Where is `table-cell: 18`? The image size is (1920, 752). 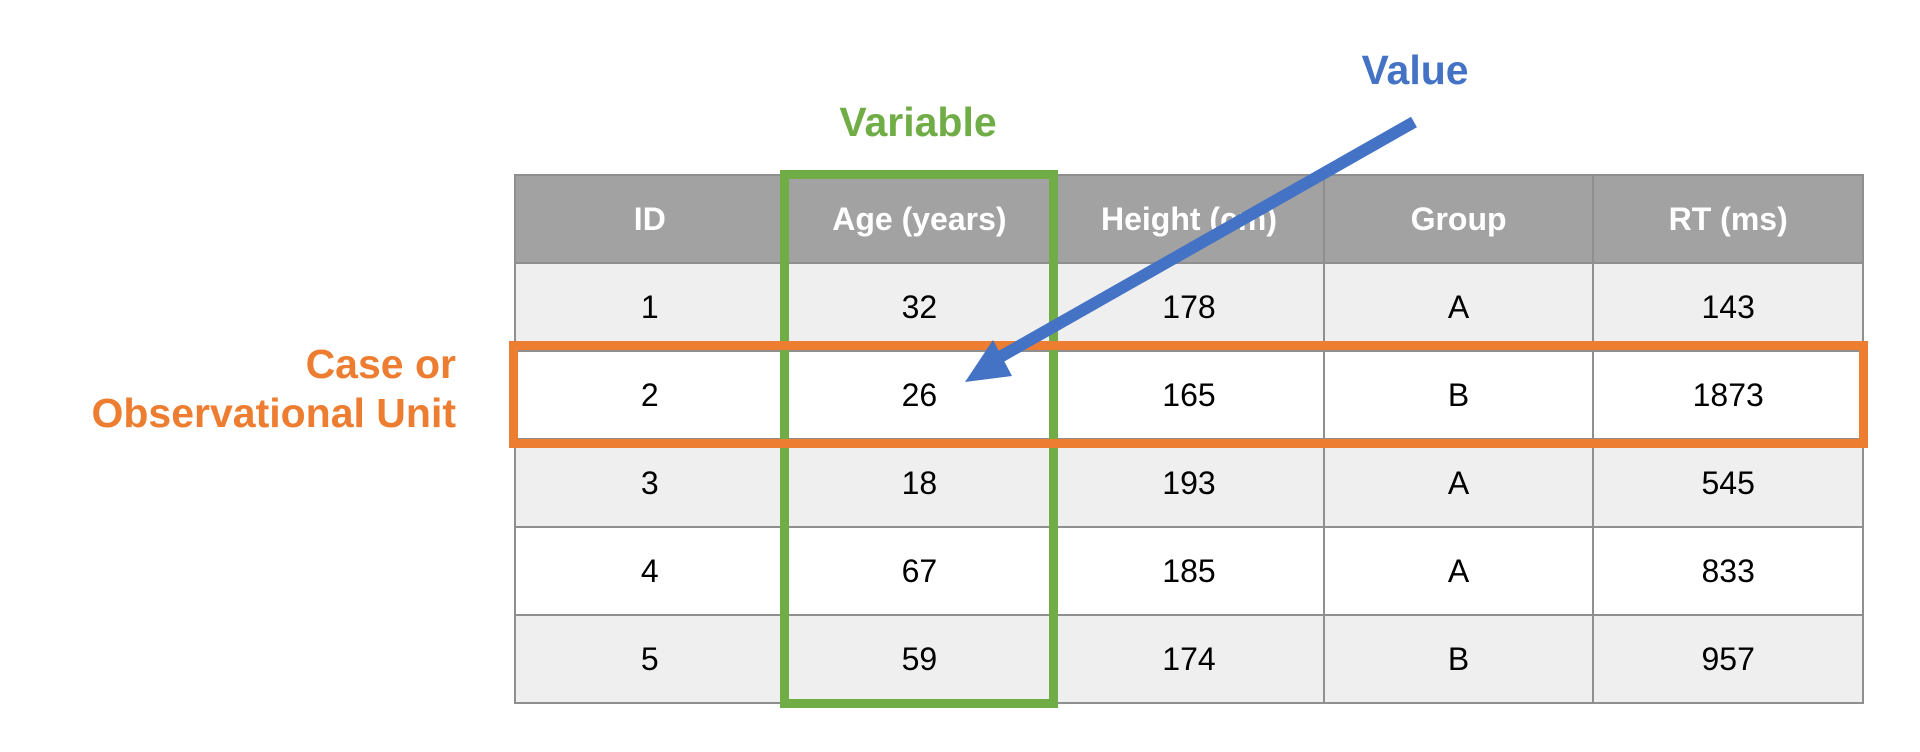
table-cell: 18 is located at coordinates (919, 483).